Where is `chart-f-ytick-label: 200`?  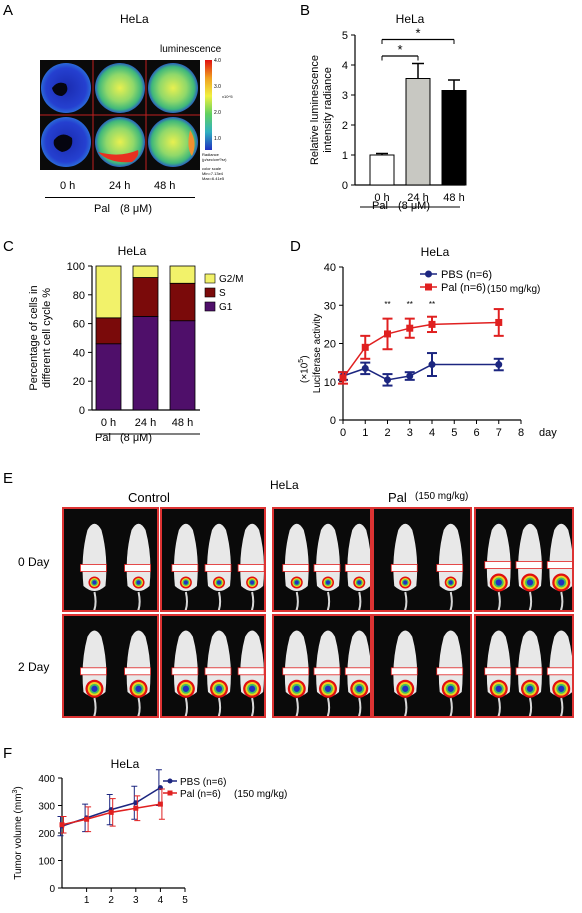
chart-f-ytick-label: 200 is located at coordinates (46, 834).